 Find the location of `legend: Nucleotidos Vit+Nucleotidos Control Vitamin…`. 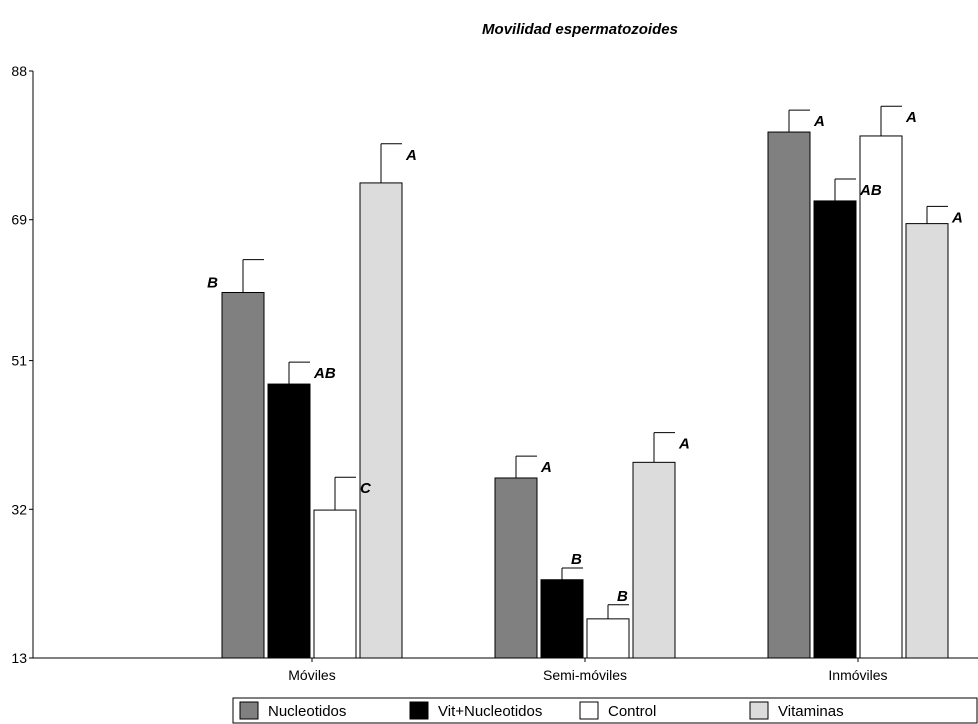

legend: Nucleotidos Vit+Nucleotidos Control Vitamin… is located at coordinates (605, 710).